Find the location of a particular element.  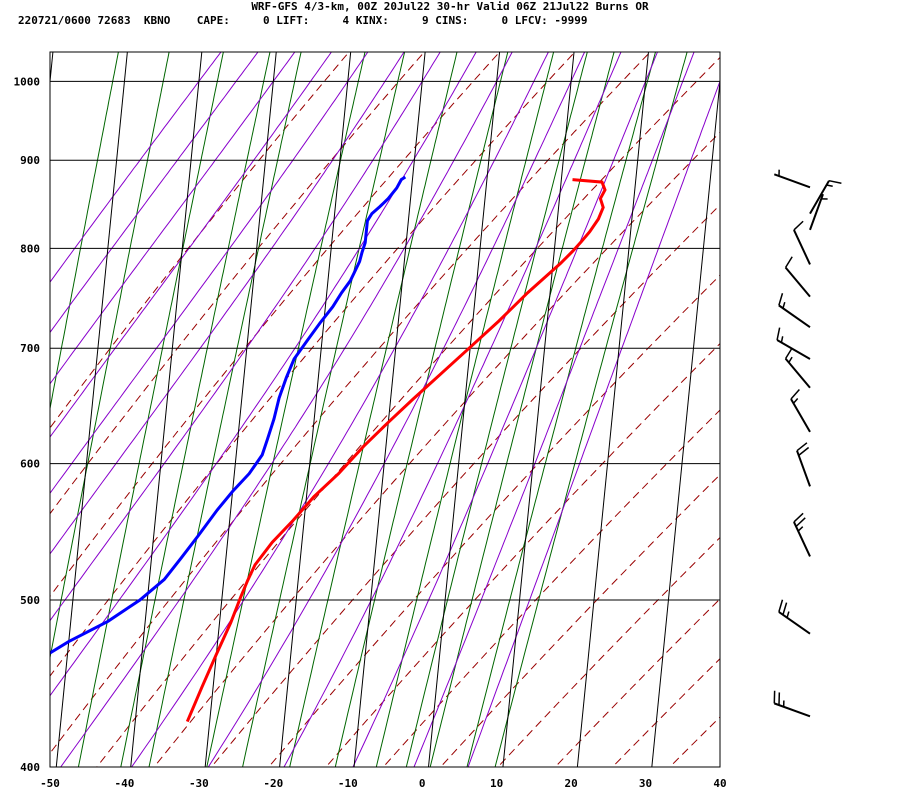

wind-barbs is located at coordinates (807, 443).